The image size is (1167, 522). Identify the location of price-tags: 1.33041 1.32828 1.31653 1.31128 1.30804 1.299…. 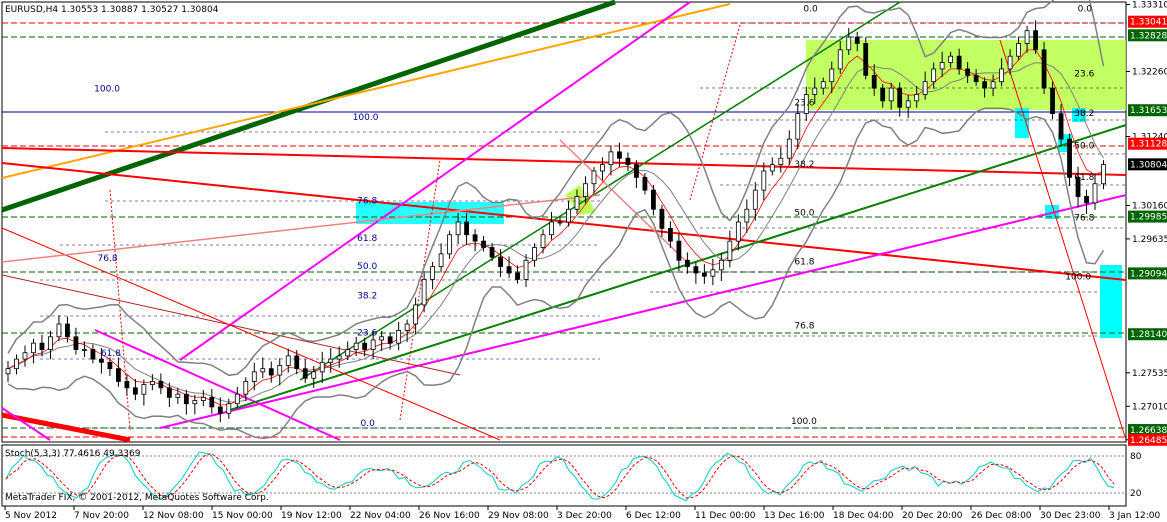
(1147, 230).